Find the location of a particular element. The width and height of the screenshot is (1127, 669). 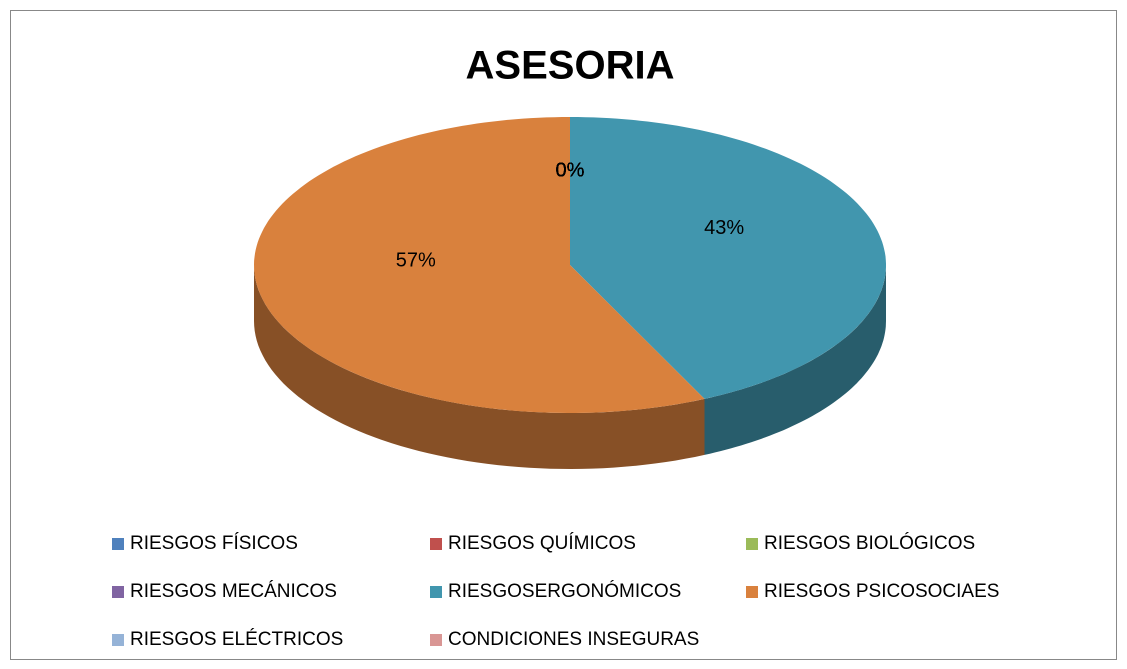

data-label: 57% is located at coordinates (416, 260).